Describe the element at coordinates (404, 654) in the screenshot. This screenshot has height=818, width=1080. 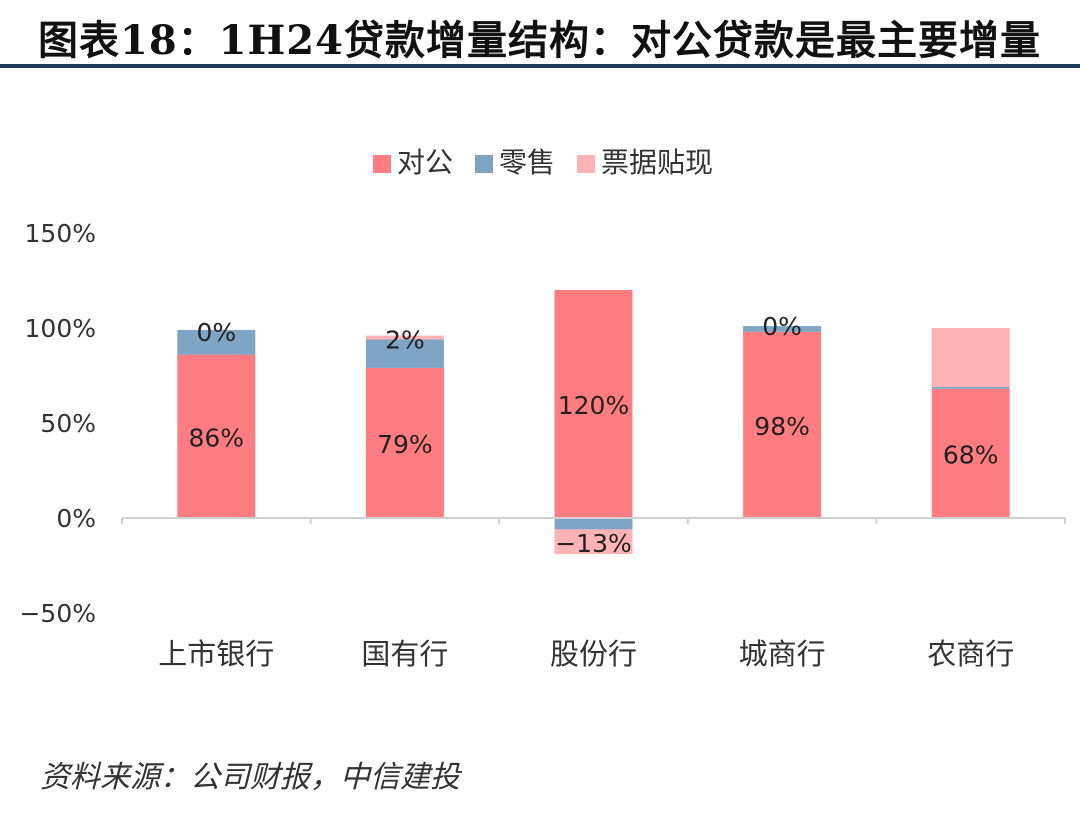
I see `x-tick-label: 国有行` at that location.